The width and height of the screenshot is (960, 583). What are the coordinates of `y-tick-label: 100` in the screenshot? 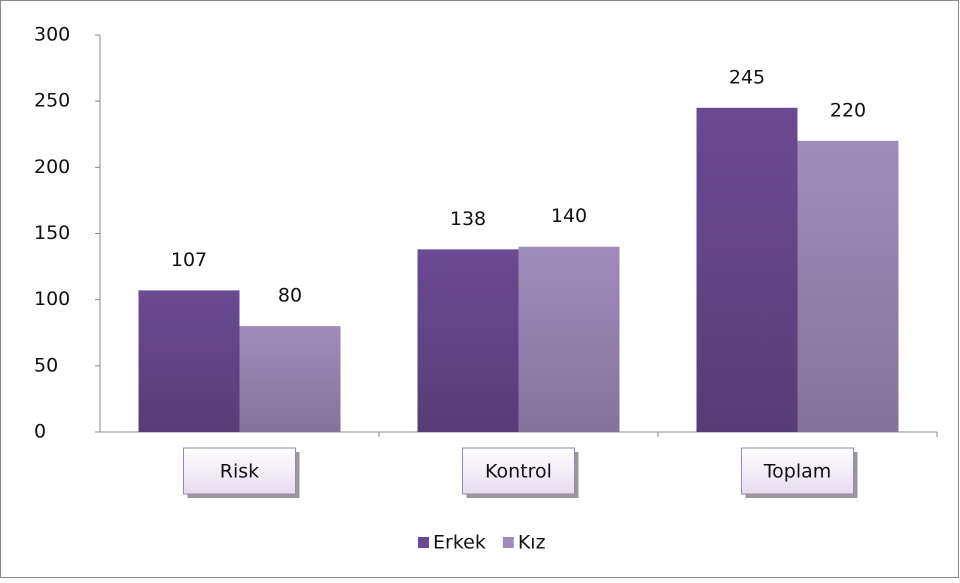 It's located at (52, 299).